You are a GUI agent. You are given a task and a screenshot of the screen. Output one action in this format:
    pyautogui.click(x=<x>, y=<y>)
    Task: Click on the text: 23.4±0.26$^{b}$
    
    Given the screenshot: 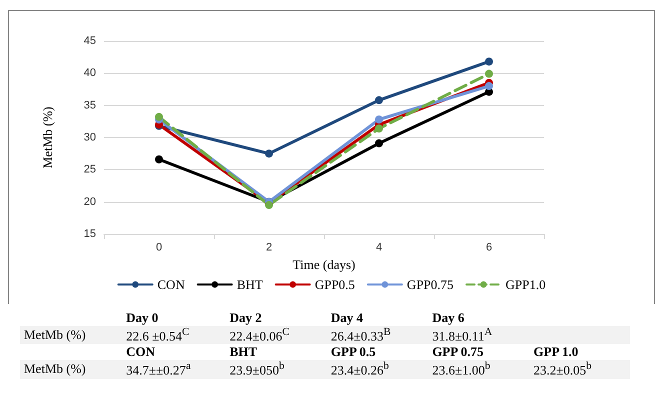 What is the action you would take?
    pyautogui.click(x=360, y=369)
    